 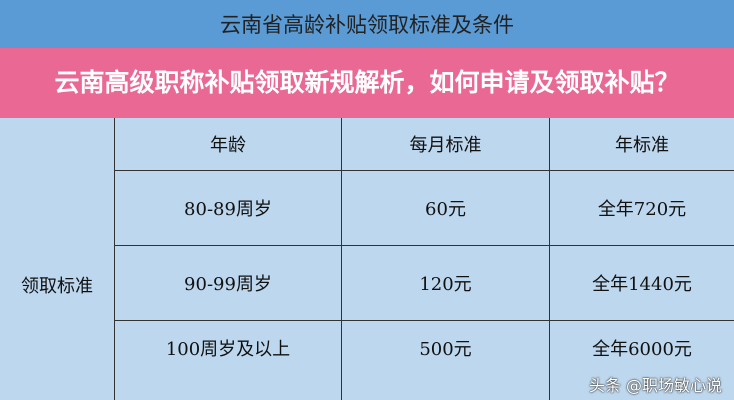 I want to click on row-label: 领取标准, so click(x=57, y=286).